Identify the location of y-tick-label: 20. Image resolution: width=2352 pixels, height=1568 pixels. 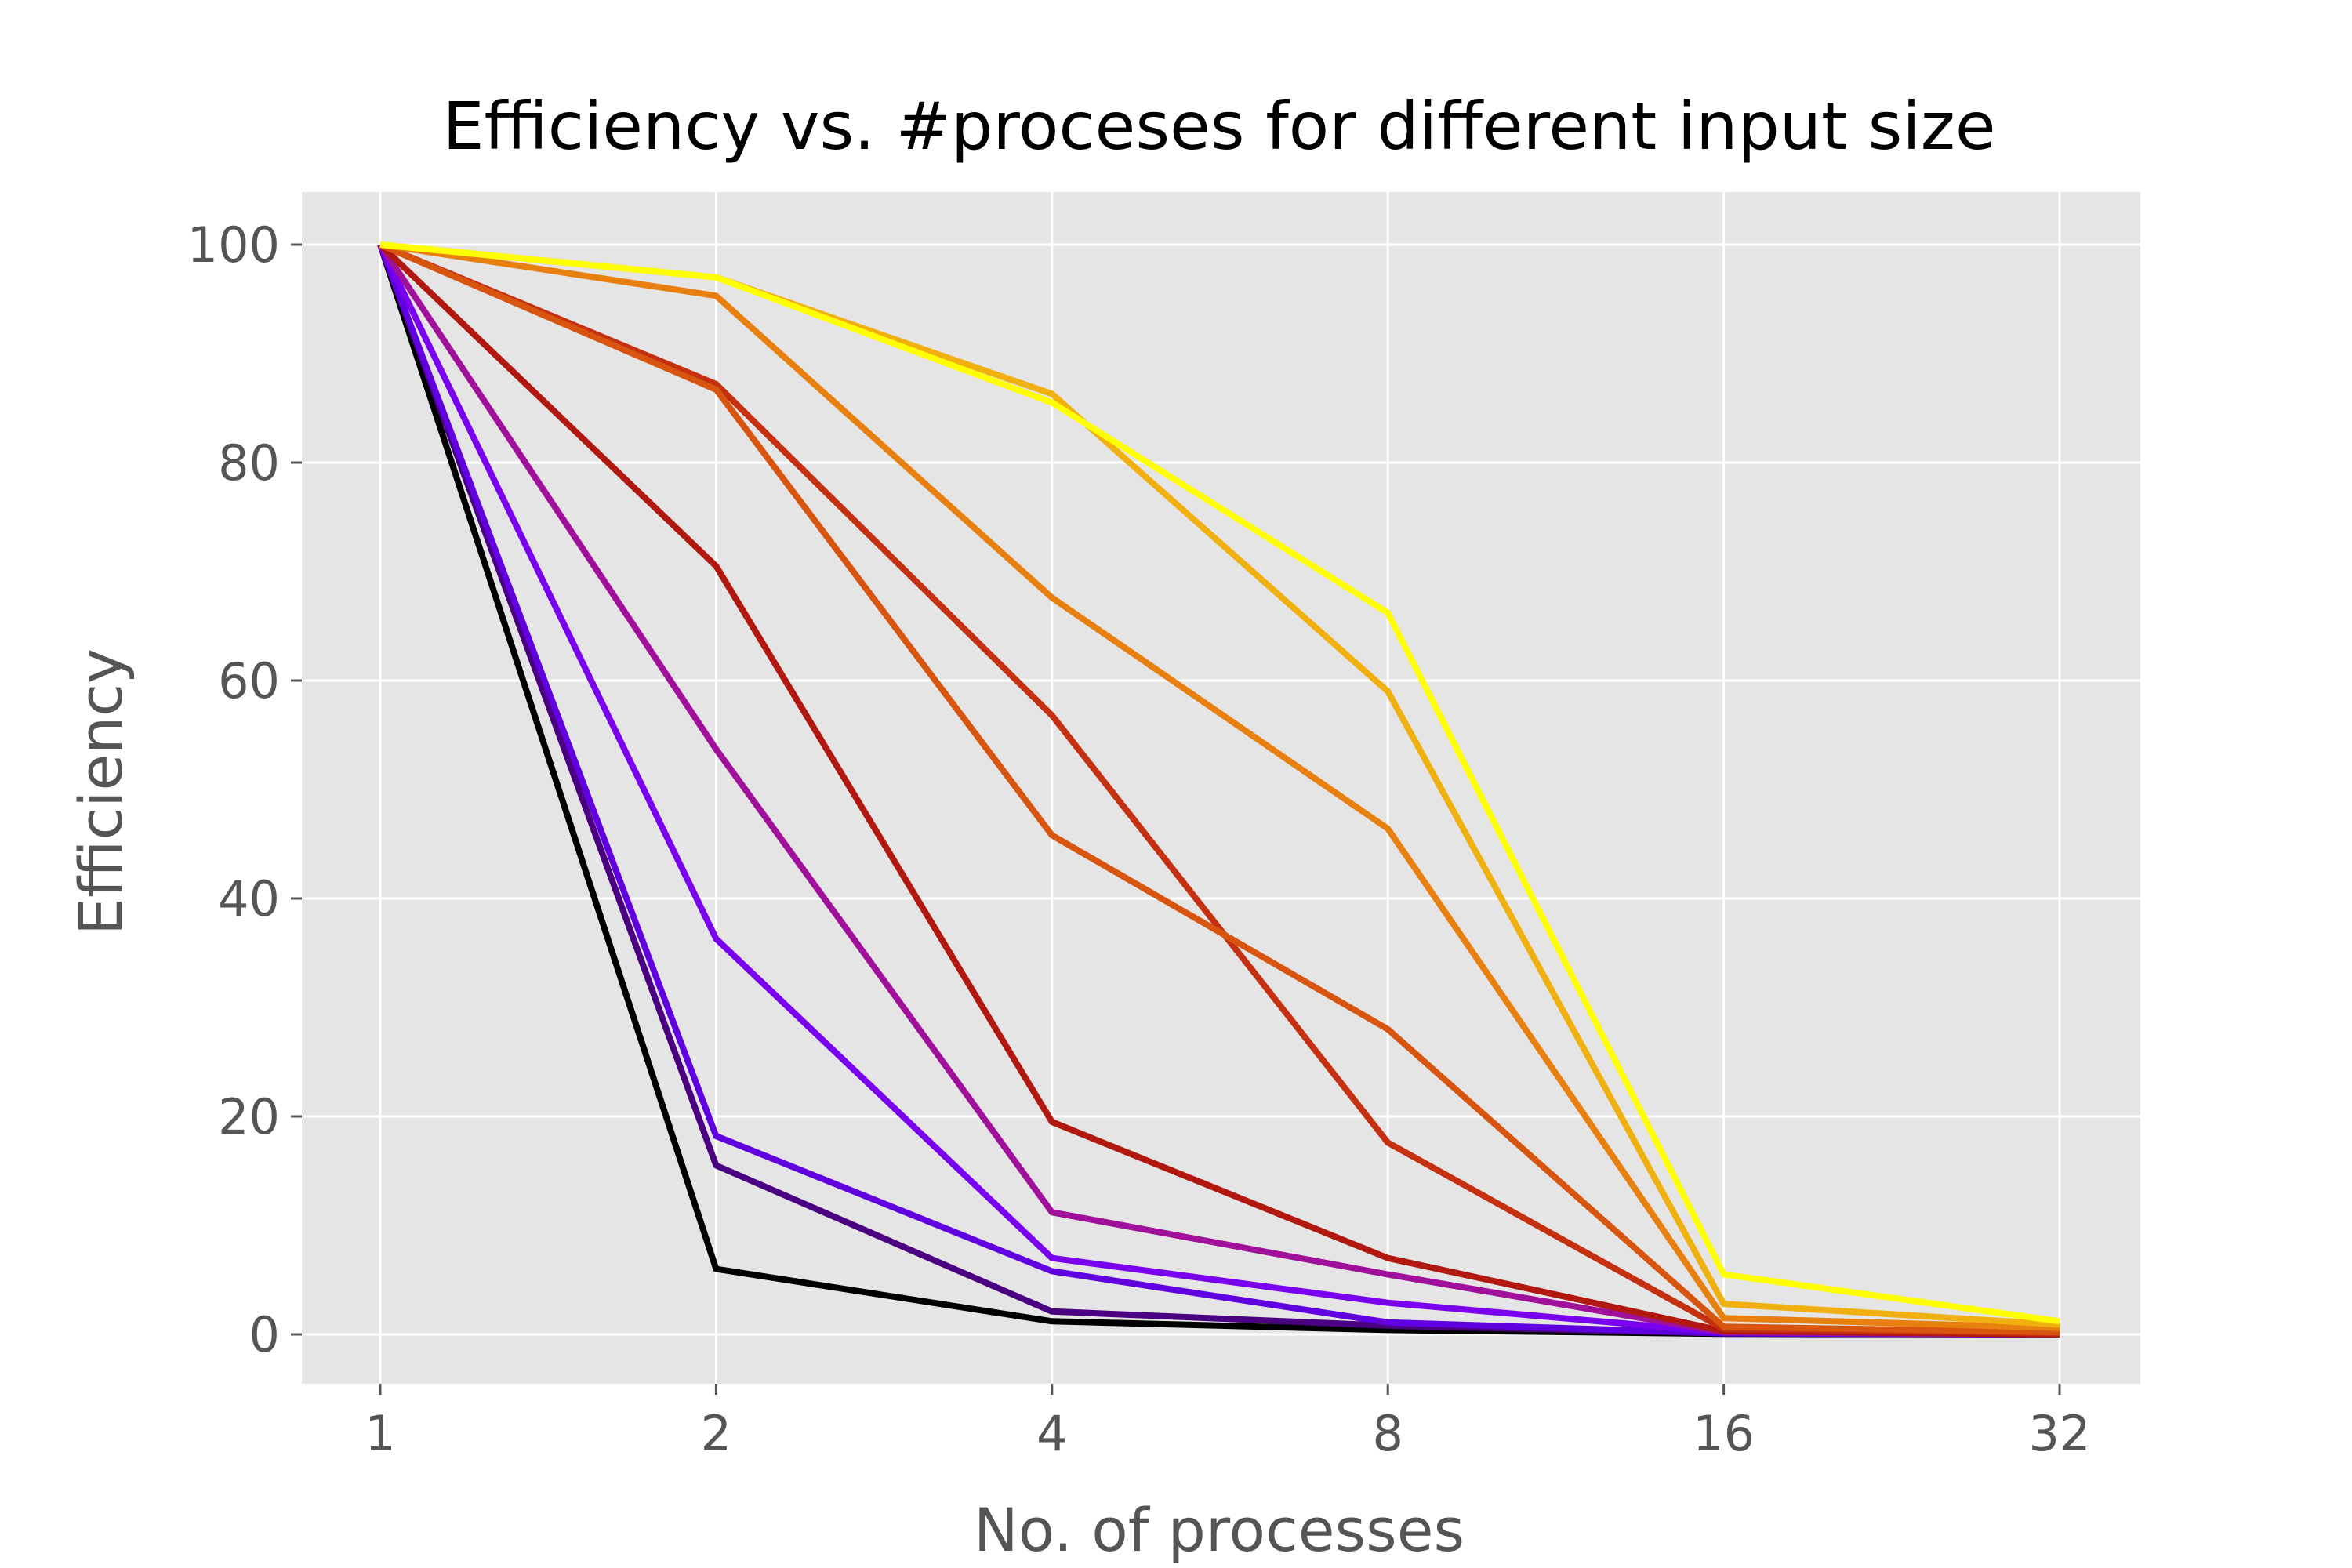
(249, 1116).